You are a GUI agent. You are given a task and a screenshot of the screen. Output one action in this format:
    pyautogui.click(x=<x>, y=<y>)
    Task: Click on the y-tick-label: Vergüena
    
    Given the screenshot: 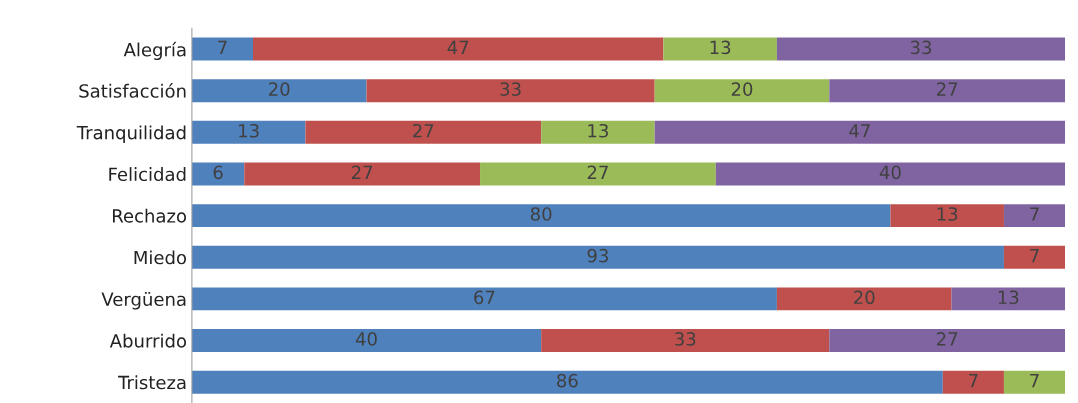 What is the action you would take?
    pyautogui.click(x=143, y=301)
    